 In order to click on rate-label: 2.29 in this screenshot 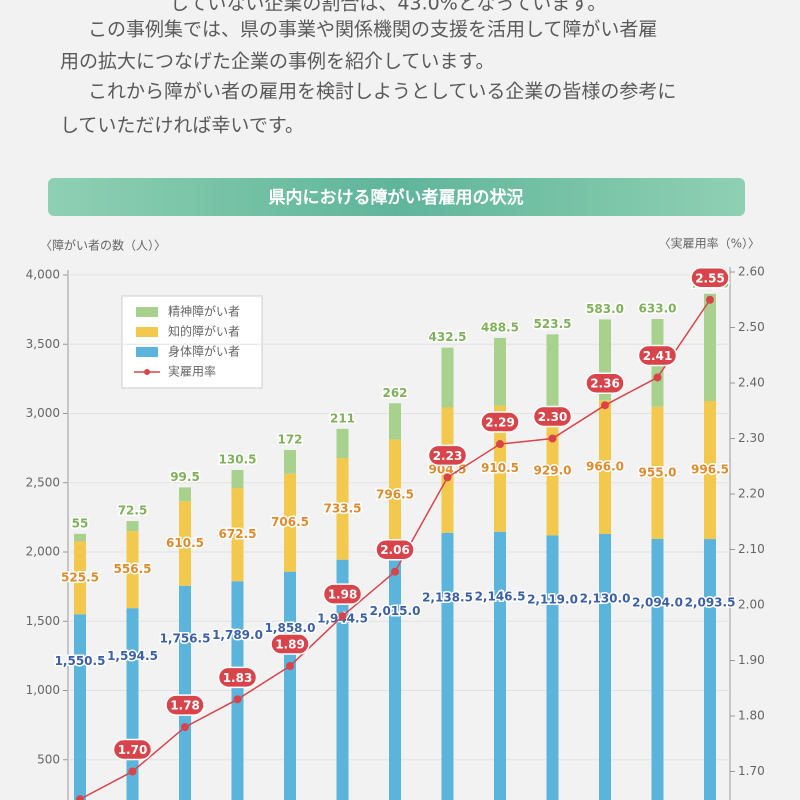, I will do `click(500, 423)`.